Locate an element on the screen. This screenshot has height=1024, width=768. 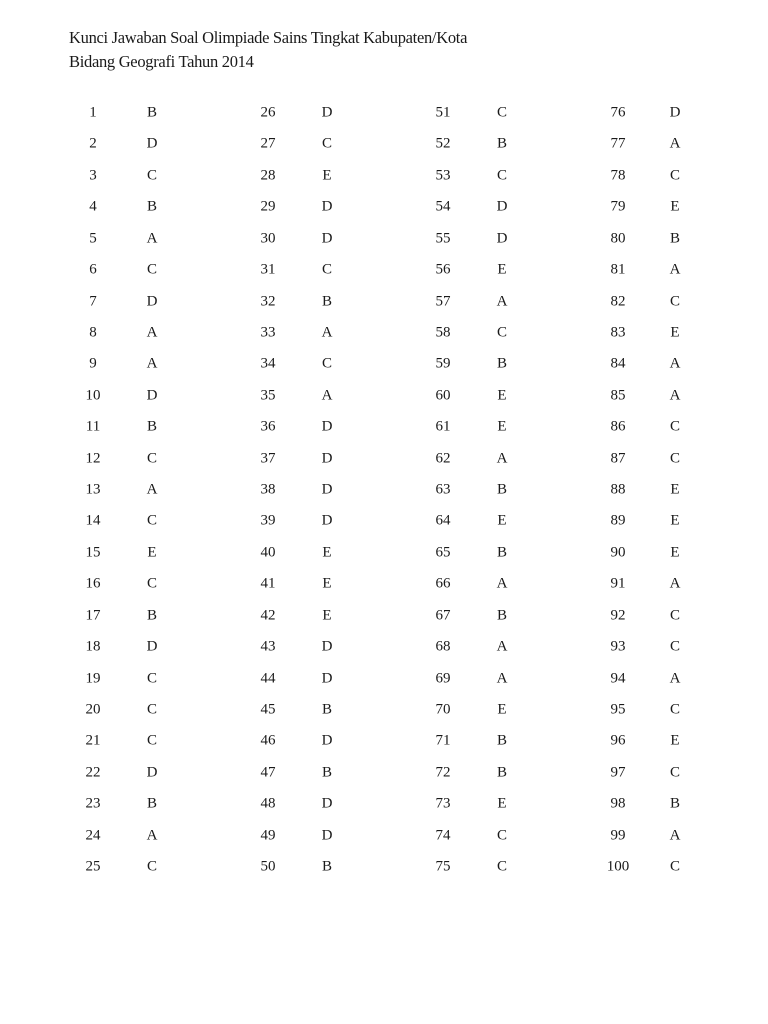
question-number: 35 is located at coordinates (268, 395).